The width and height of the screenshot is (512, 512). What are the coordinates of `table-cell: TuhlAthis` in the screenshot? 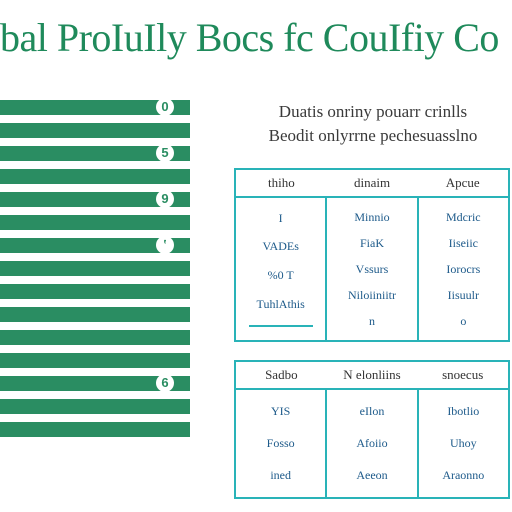 It's located at (280, 303).